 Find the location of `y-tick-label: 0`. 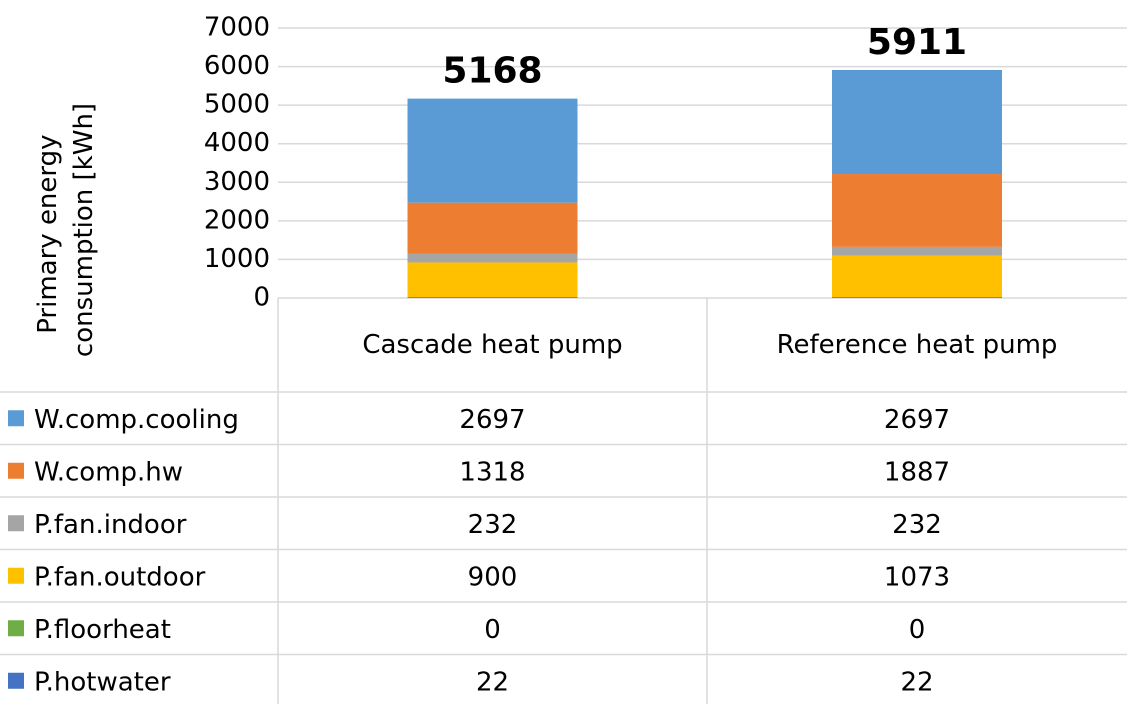

y-tick-label: 0 is located at coordinates (261, 298).